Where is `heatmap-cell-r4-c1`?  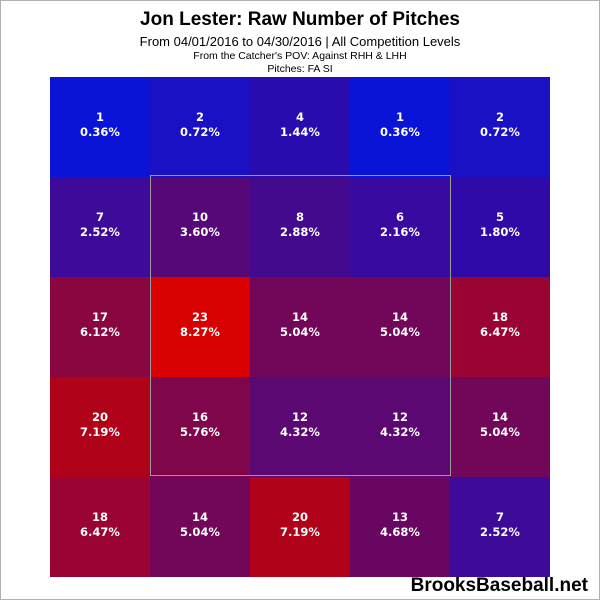 heatmap-cell-r4-c1 is located at coordinates (100, 427).